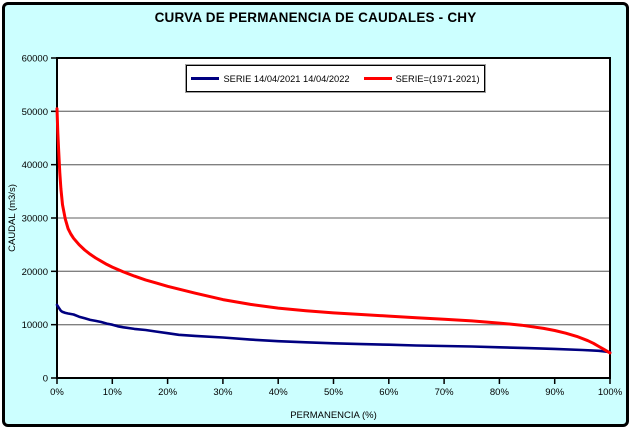 The image size is (631, 429). What do you see at coordinates (610, 392) in the screenshot?
I see `x-tick-label-100%: 100%` at bounding box center [610, 392].